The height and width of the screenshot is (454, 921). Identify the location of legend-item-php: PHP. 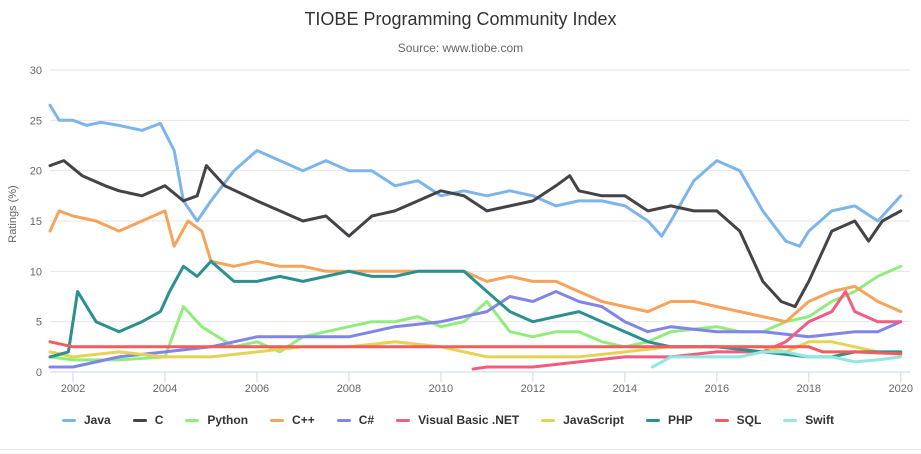
(669, 420).